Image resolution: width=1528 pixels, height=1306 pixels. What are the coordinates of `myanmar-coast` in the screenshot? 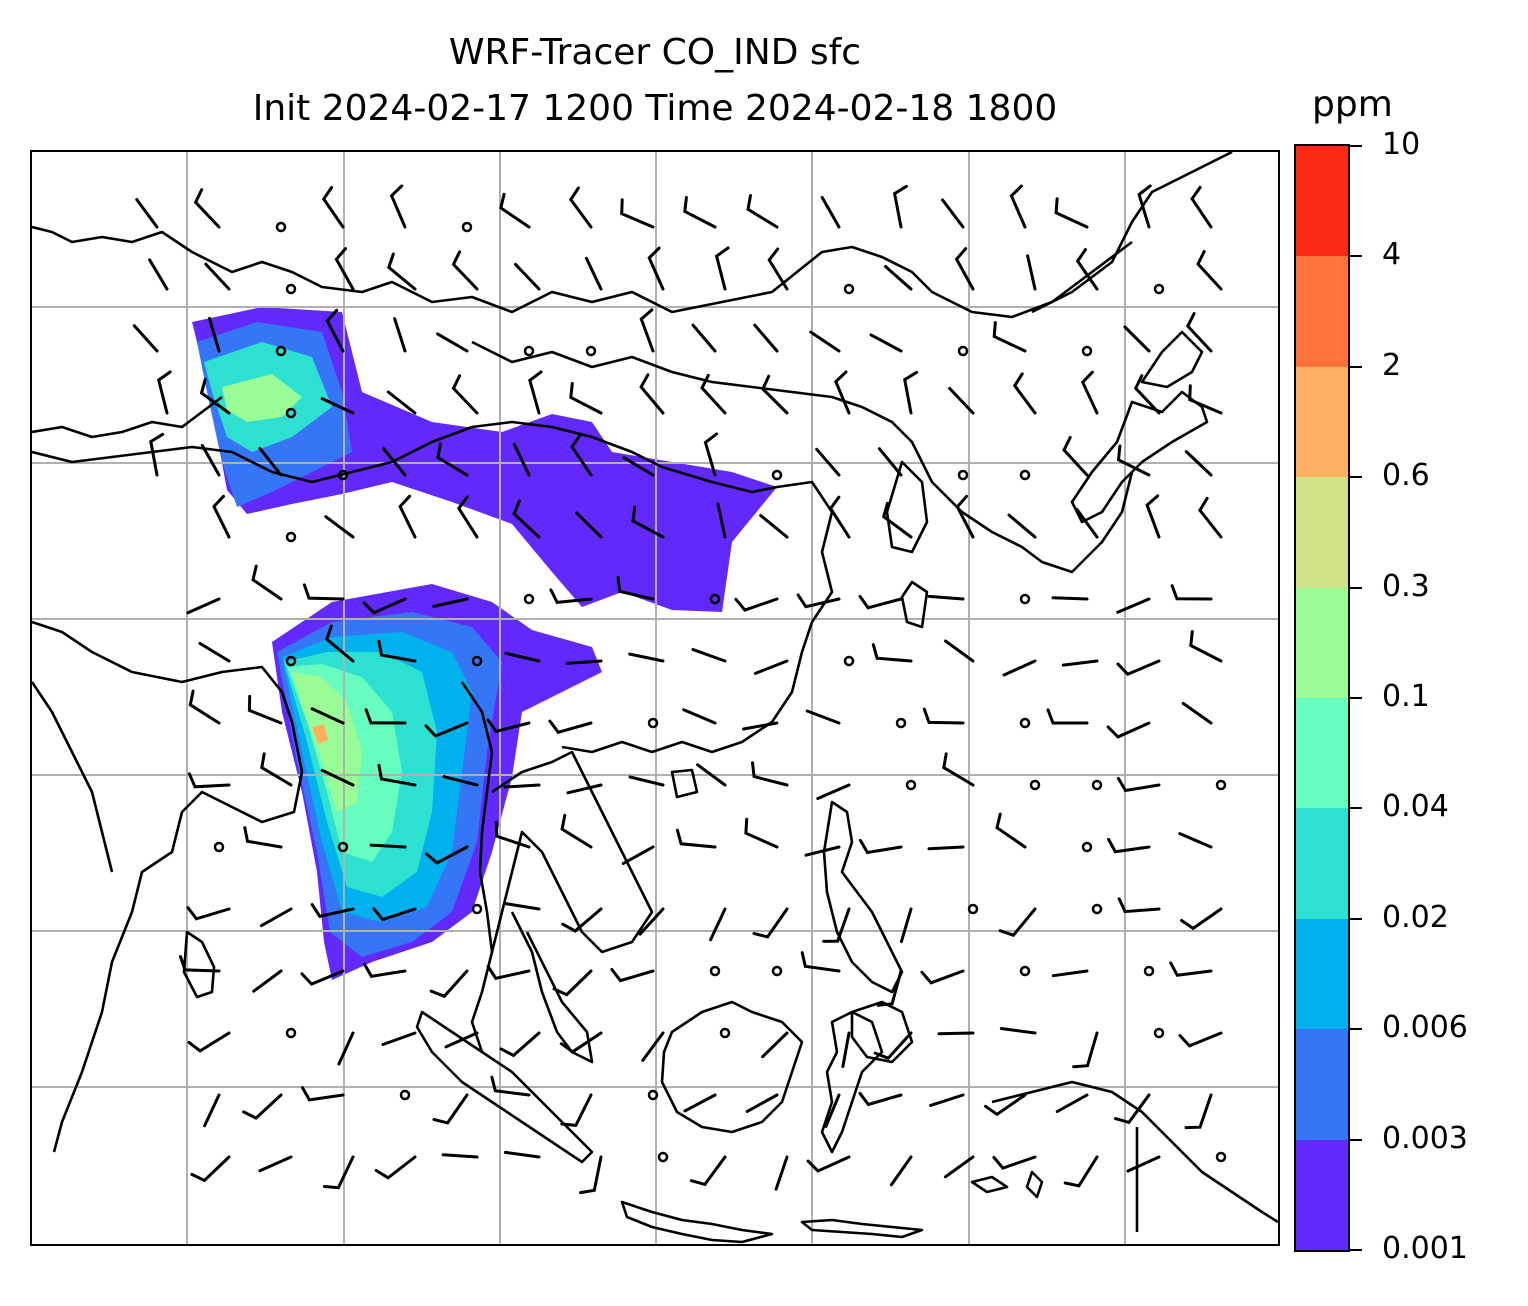 It's located at (477, 817).